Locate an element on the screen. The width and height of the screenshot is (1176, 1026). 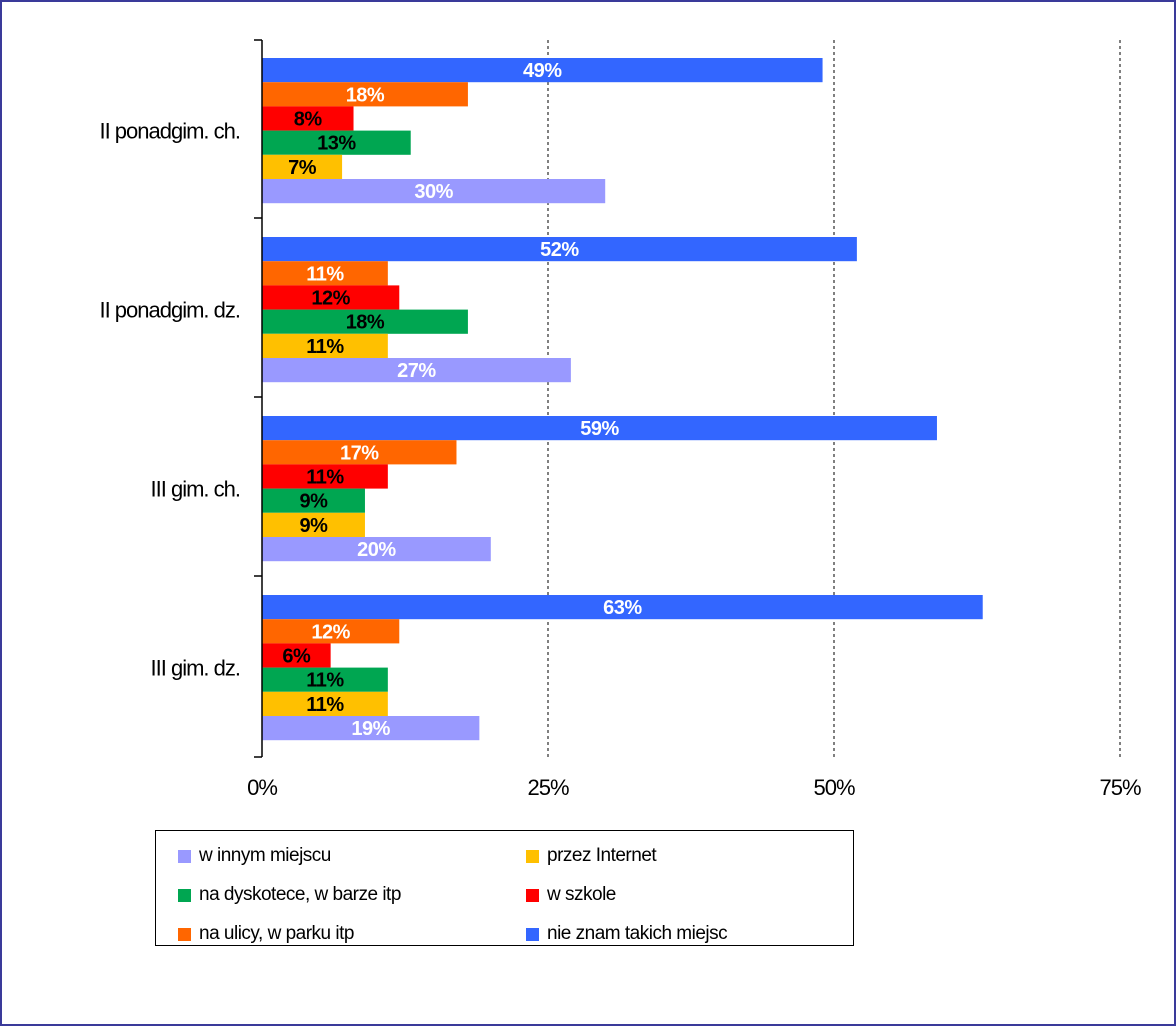
category-label: III gim. dz. is located at coordinates (195, 668).